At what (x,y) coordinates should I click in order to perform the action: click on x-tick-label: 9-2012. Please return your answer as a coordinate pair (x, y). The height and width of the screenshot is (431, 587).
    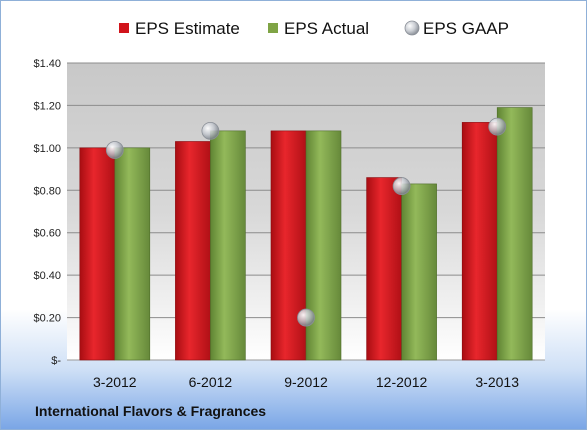
    Looking at the image, I should click on (306, 382).